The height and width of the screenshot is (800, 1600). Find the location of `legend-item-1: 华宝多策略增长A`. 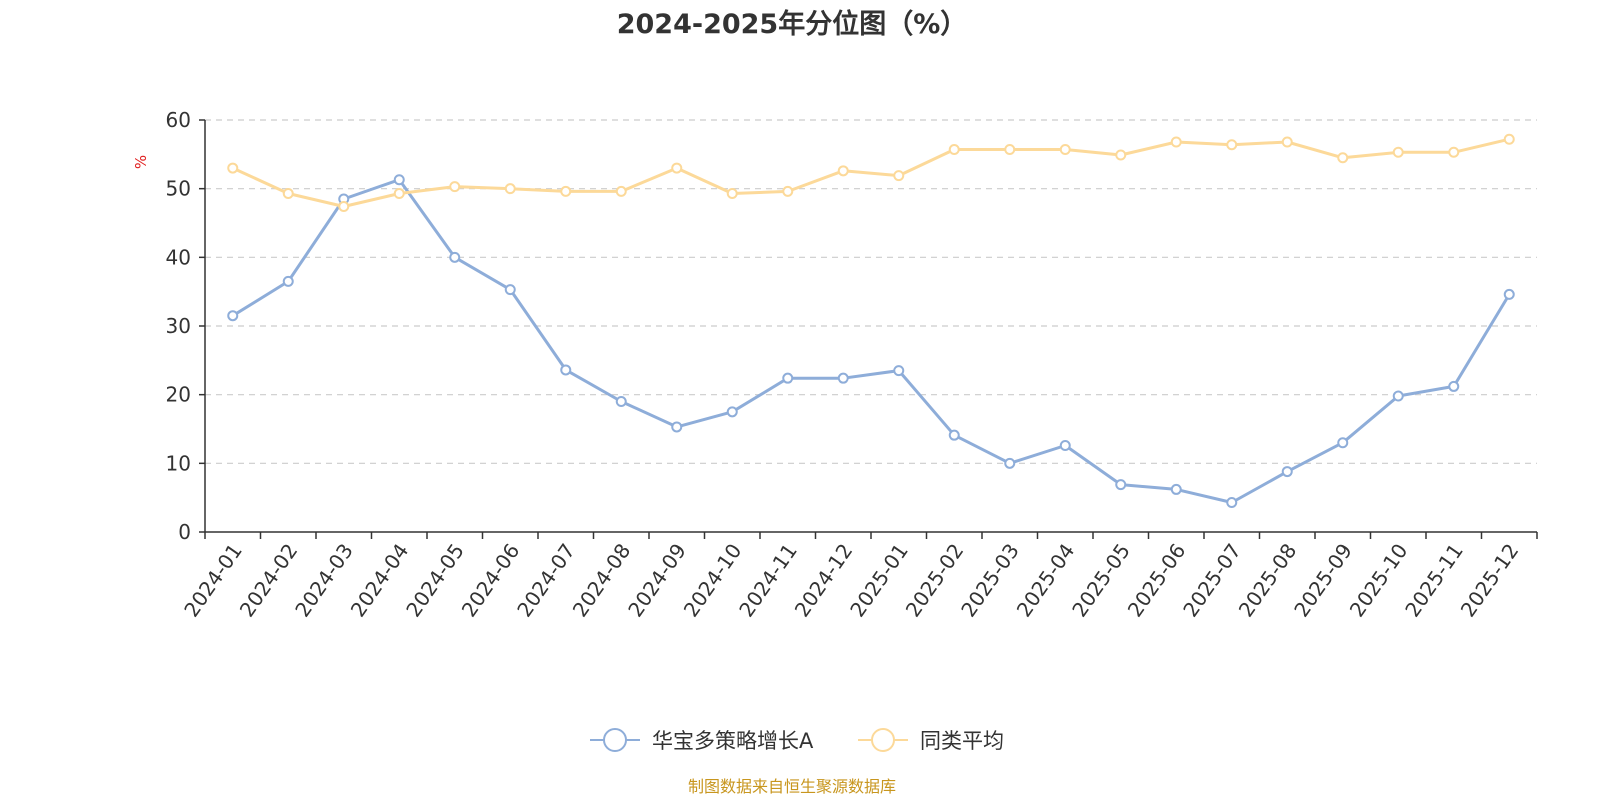

legend-item-1: 华宝多策略增长A is located at coordinates (702, 740).